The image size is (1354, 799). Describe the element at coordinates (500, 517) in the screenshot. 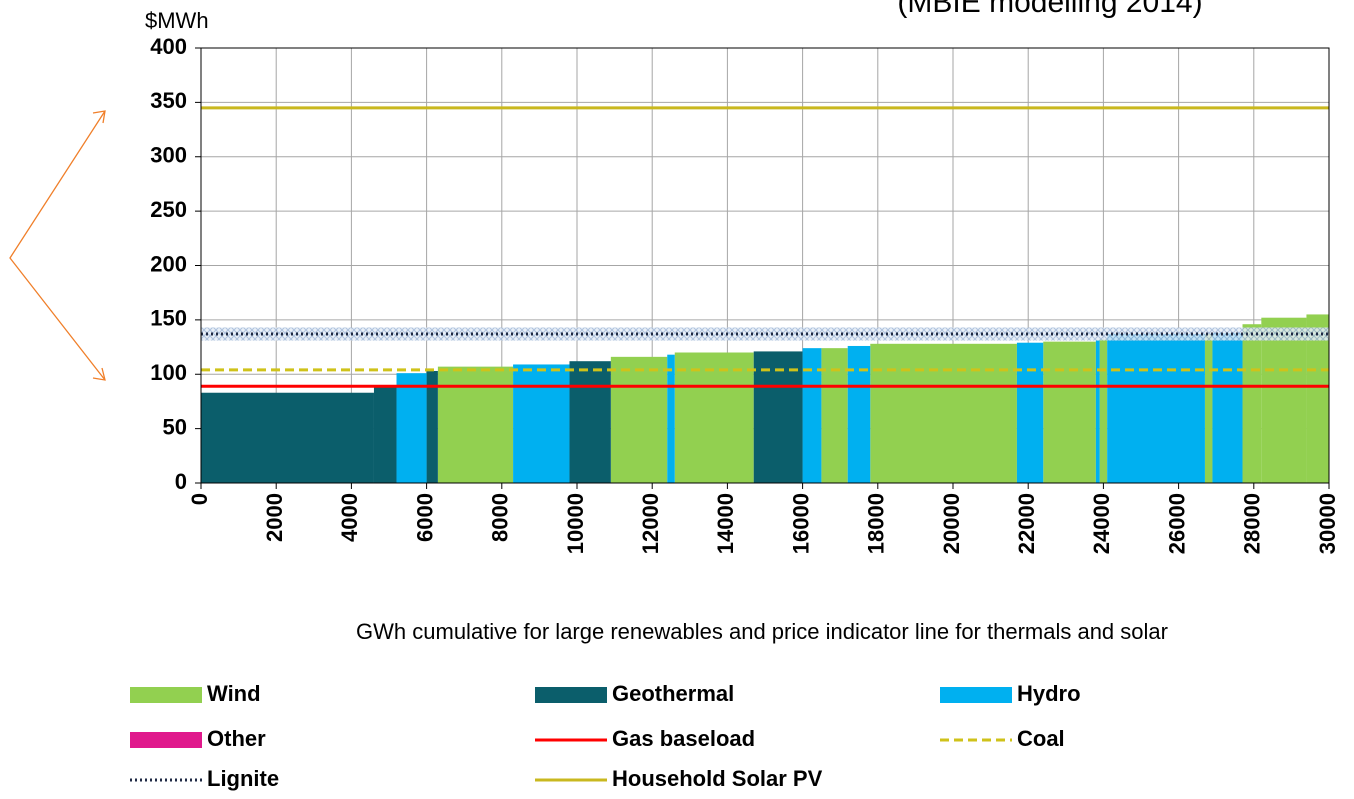

I see `x-tick-label: 8000` at that location.